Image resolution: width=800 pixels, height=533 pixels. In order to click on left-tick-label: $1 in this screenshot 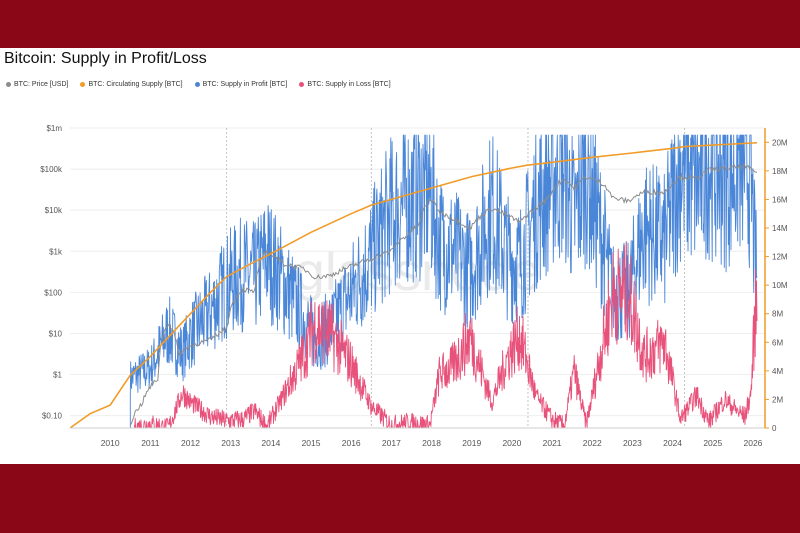, I will do `click(57, 375)`.